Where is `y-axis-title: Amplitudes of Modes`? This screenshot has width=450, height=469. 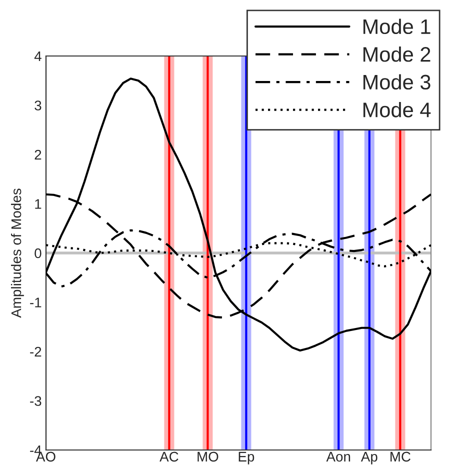
y-axis-title: Amplitudes of Modes is located at coordinates (17, 253).